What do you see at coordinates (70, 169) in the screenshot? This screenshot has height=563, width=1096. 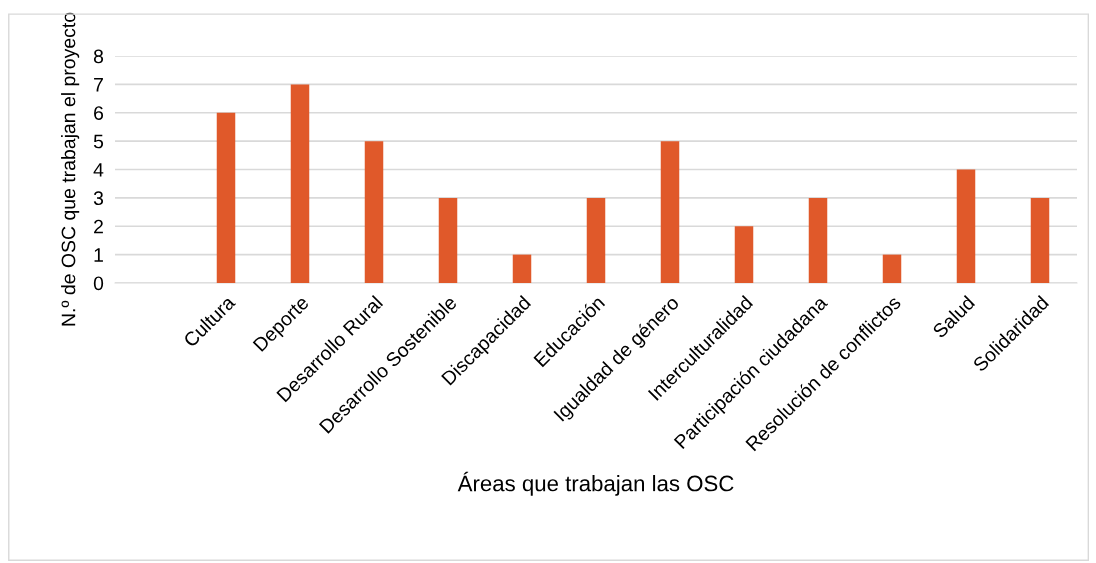 I see `y-axis-title: N.º de OSC que trabajan el proyecto` at bounding box center [70, 169].